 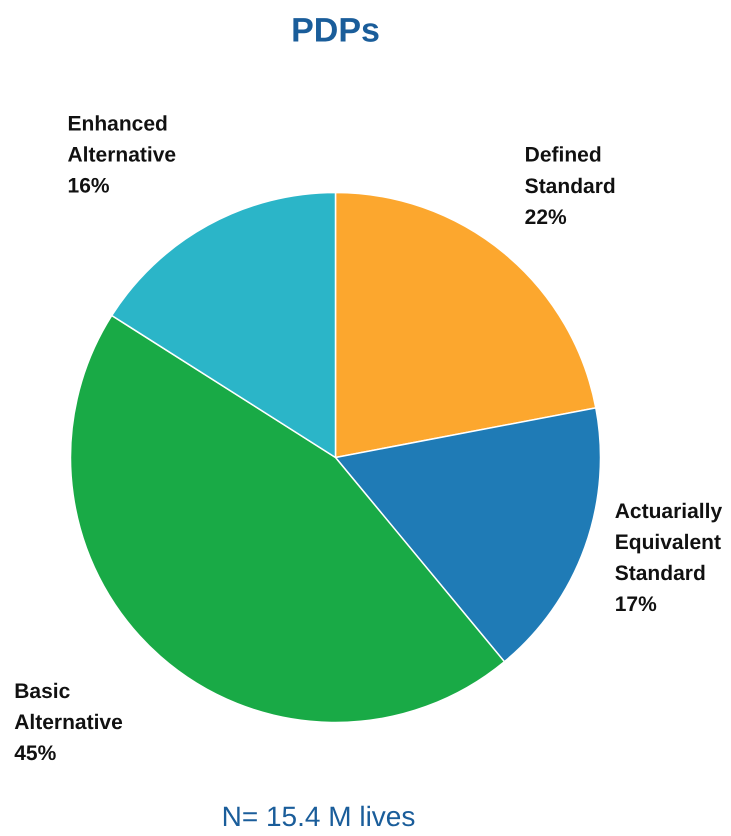 What do you see at coordinates (668, 543) in the screenshot?
I see `slice-label: Actuarially Equivalent Standard` at bounding box center [668, 543].